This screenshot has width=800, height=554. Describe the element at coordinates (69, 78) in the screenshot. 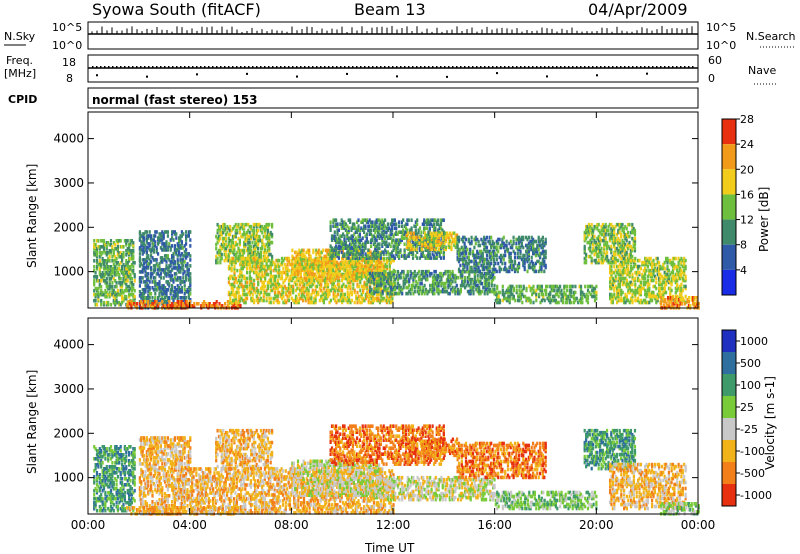

I see `freq-tick-bottom: 8` at that location.